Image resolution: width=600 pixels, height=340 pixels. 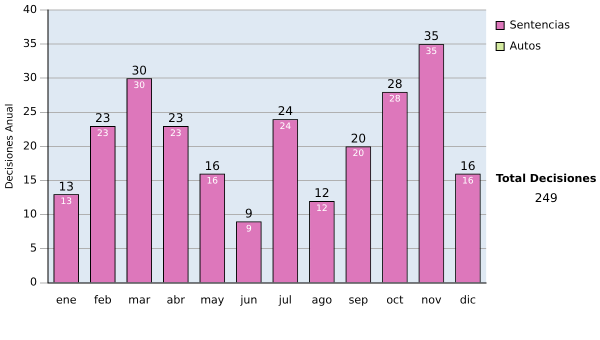 What do you see at coordinates (358, 299) in the screenshot?
I see `x-tick-label: sep` at bounding box center [358, 299].